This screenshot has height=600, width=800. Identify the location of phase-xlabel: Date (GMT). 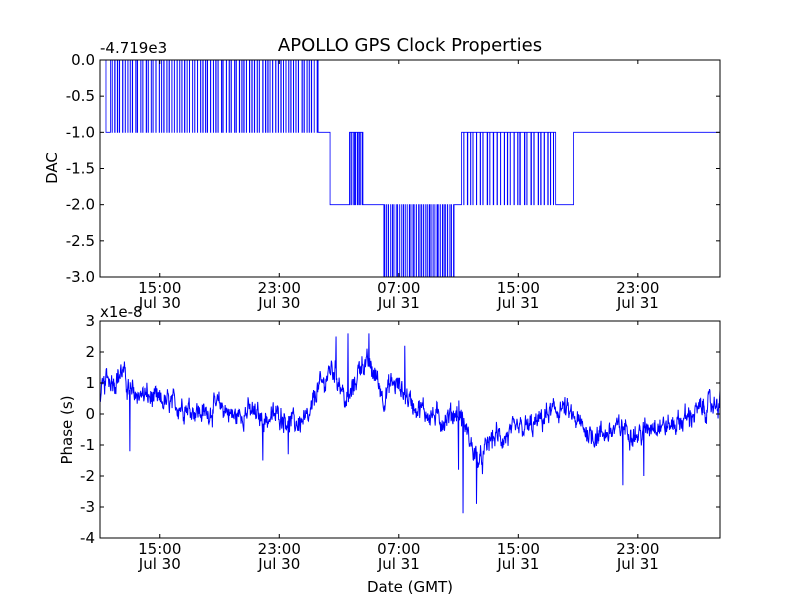
(410, 587).